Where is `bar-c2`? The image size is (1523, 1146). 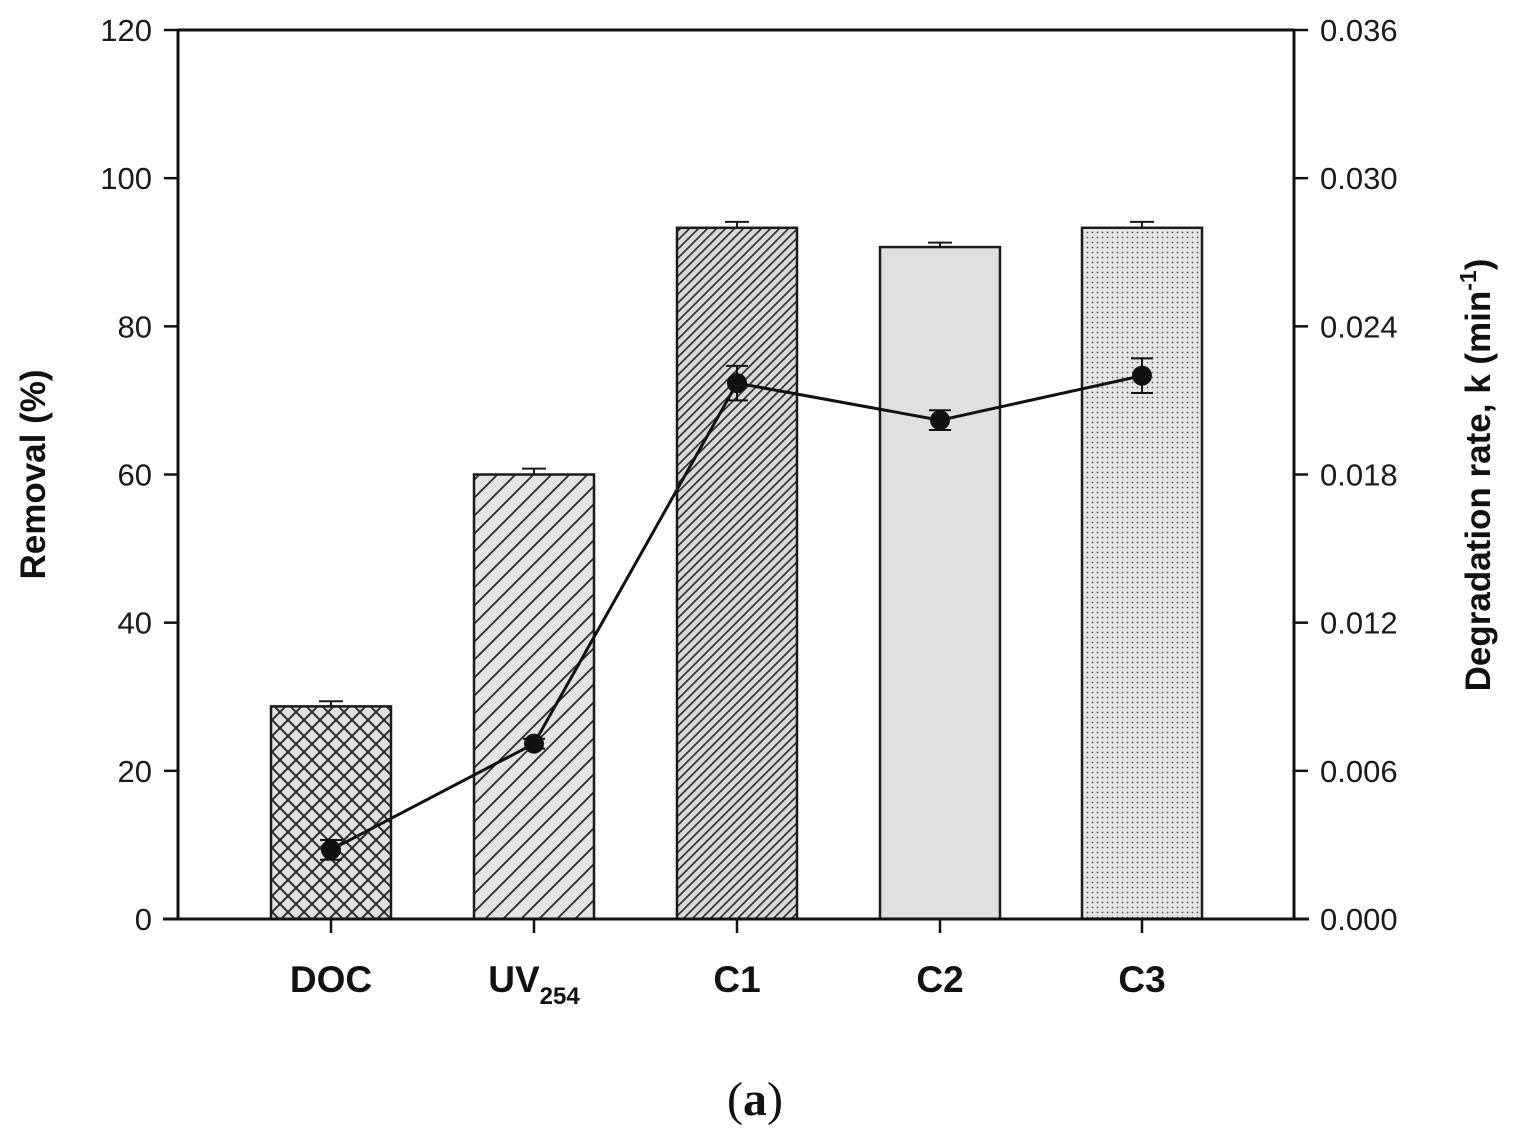 bar-c2 is located at coordinates (940, 583).